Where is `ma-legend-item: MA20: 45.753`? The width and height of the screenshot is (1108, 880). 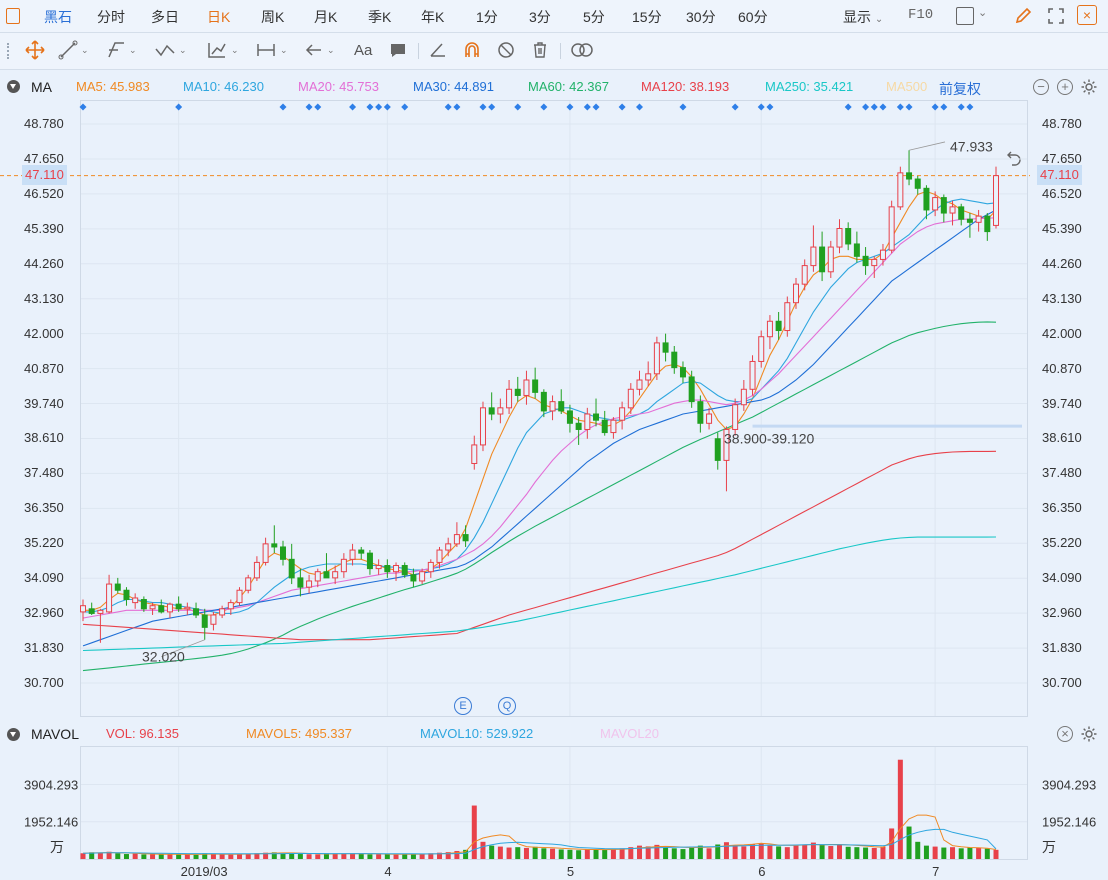 ma-legend-item: MA20: 45.753 is located at coordinates (338, 86).